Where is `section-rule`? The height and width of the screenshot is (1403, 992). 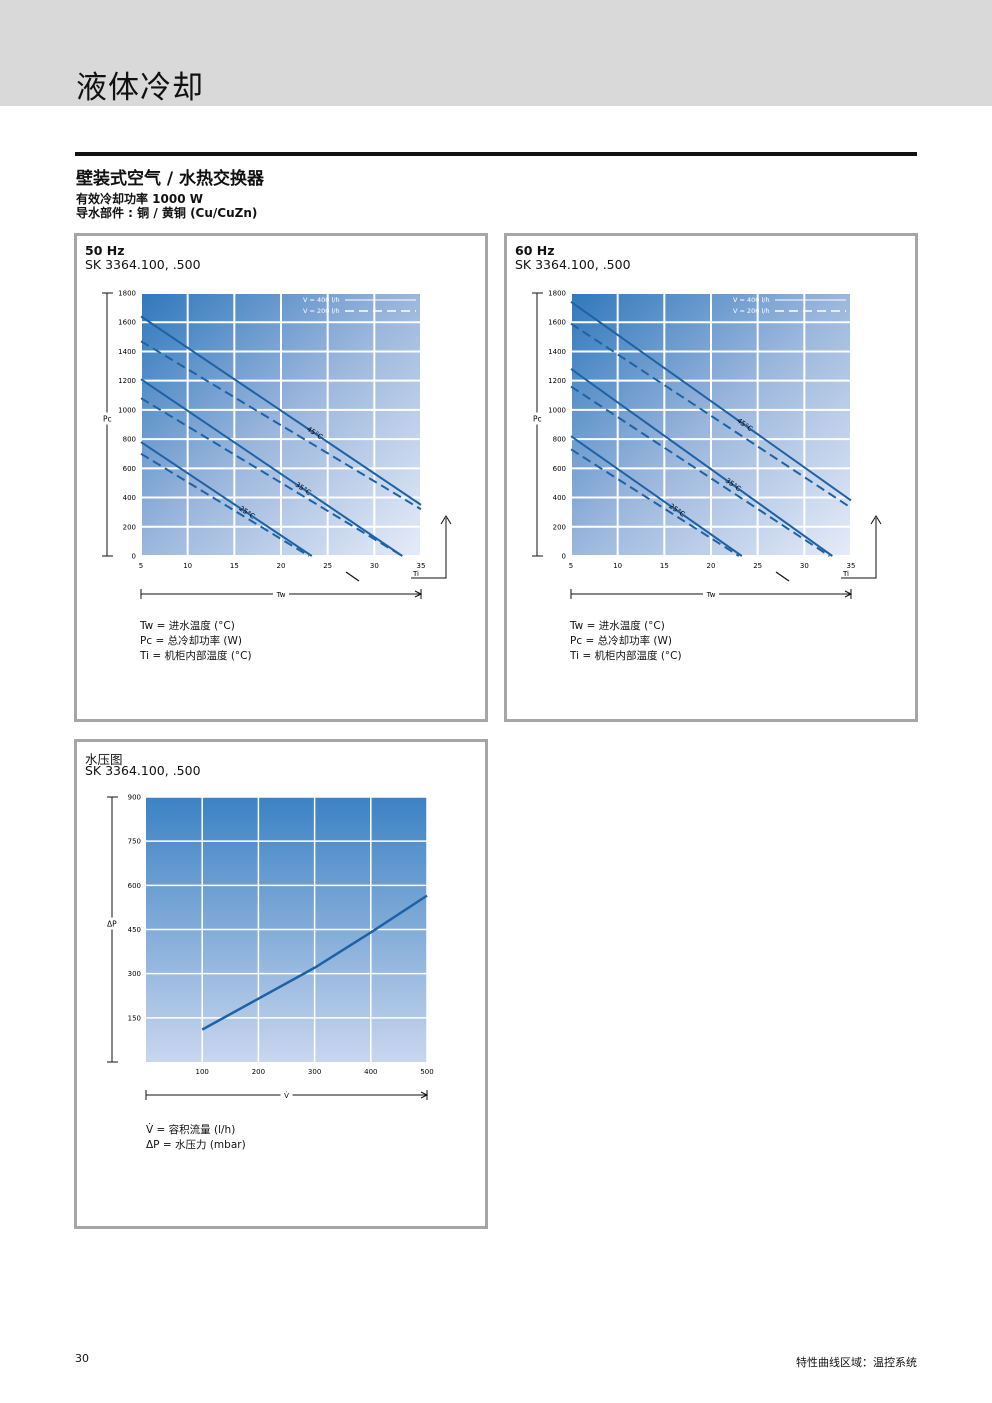 section-rule is located at coordinates (496, 154).